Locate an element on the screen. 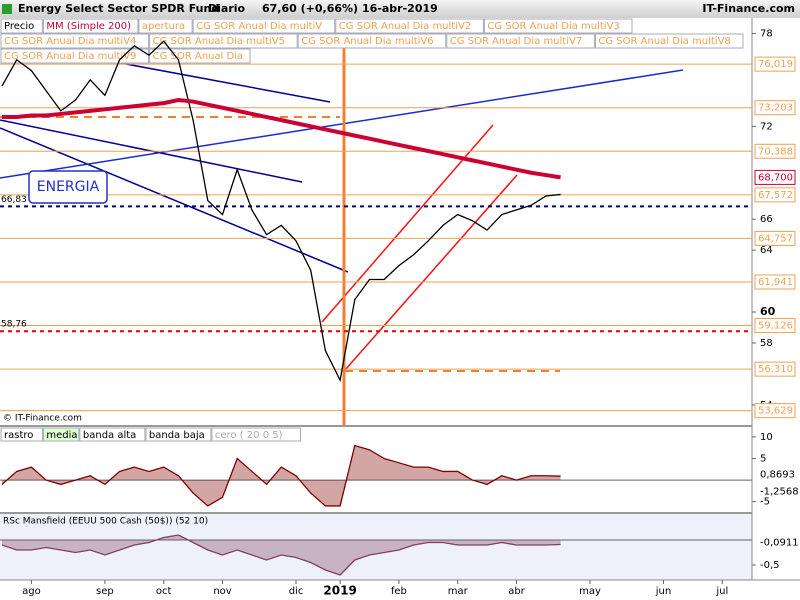  y-tick-label: -5 is located at coordinates (765, 502).